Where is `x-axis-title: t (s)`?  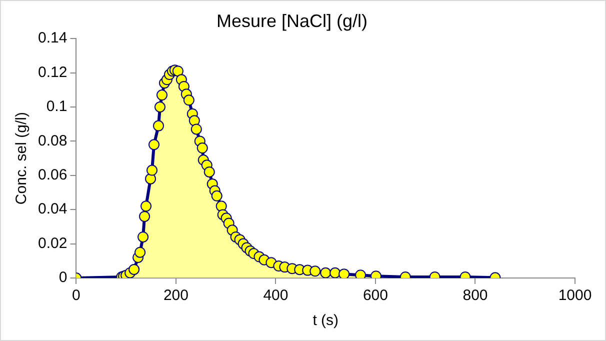 x-axis-title: t (s) is located at coordinates (325, 321).